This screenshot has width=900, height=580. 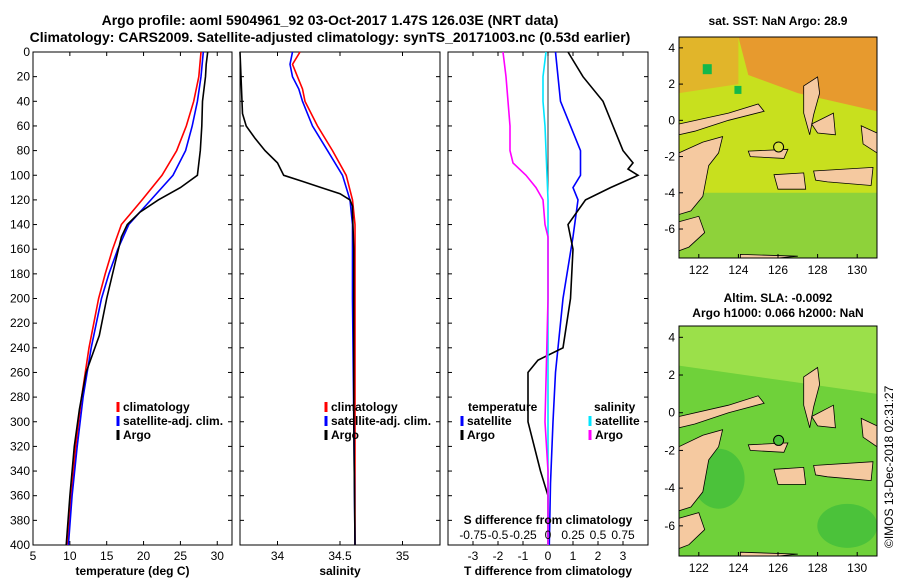 I want to click on x-tick-label: -3, so click(x=473, y=556).